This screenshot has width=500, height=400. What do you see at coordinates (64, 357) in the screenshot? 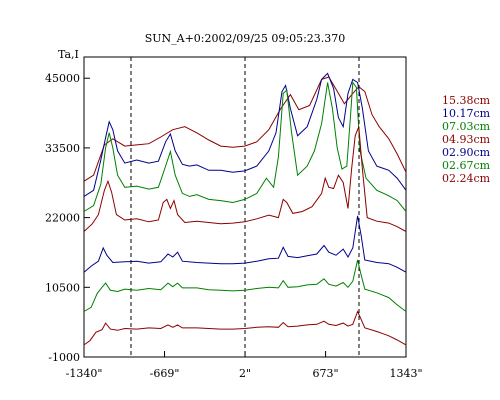
I see `y-tick-label: -1000` at bounding box center [64, 357].